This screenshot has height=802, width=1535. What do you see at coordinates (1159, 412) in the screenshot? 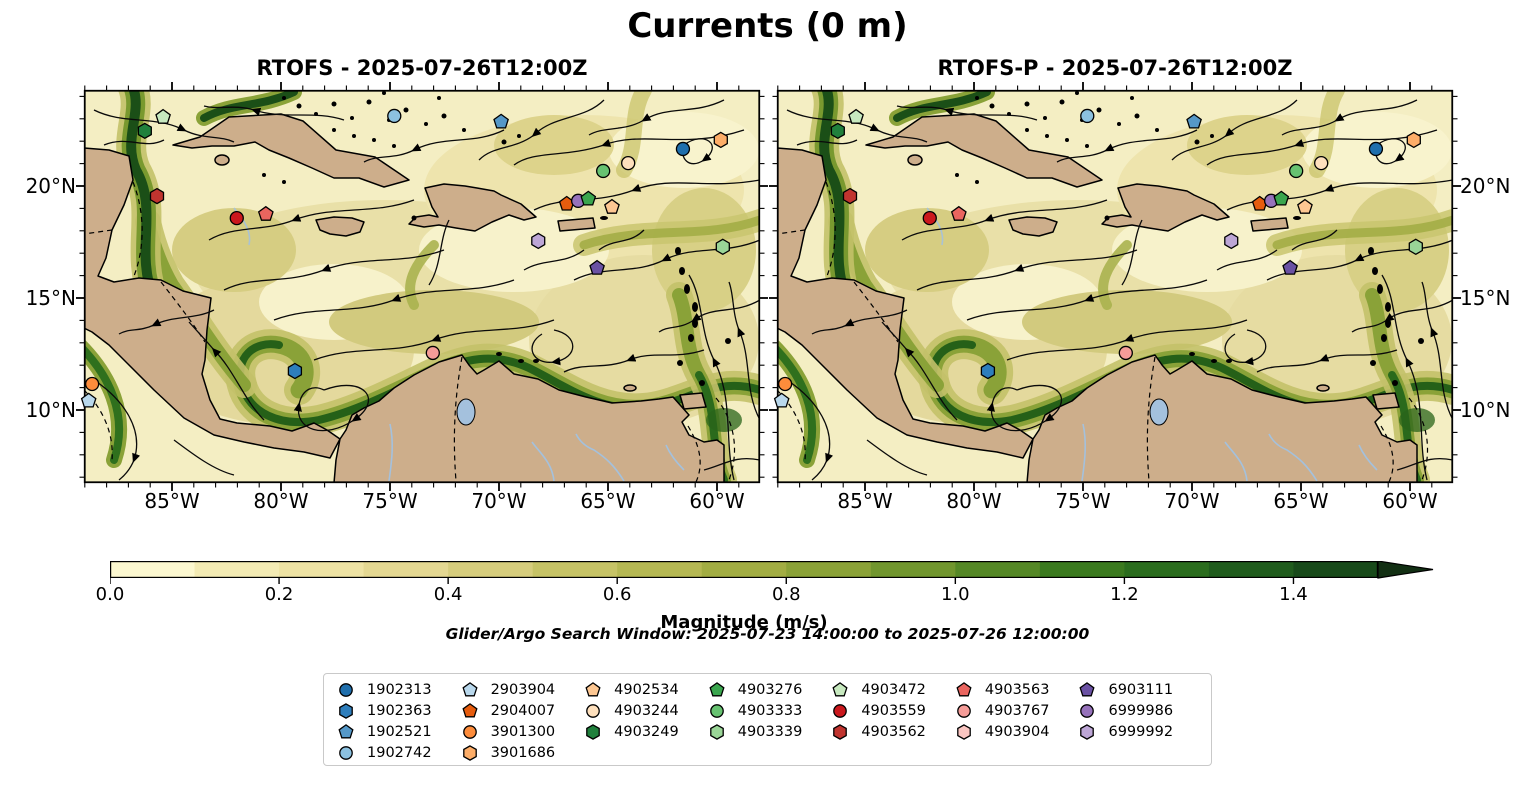
I see `lake-maracaibo` at bounding box center [1159, 412].